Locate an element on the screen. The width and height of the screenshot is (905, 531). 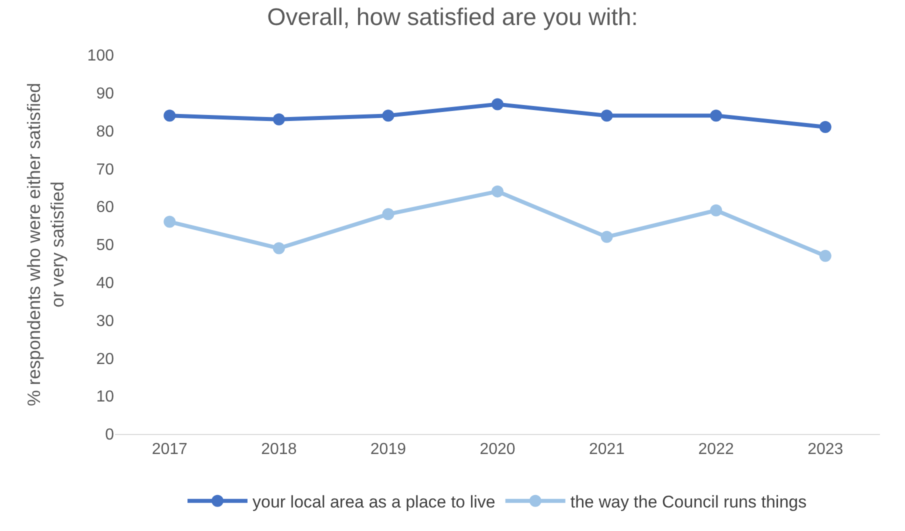
y-axis-title: % respondents who were either satisfied or very satisfied is located at coordinates (46, 244).